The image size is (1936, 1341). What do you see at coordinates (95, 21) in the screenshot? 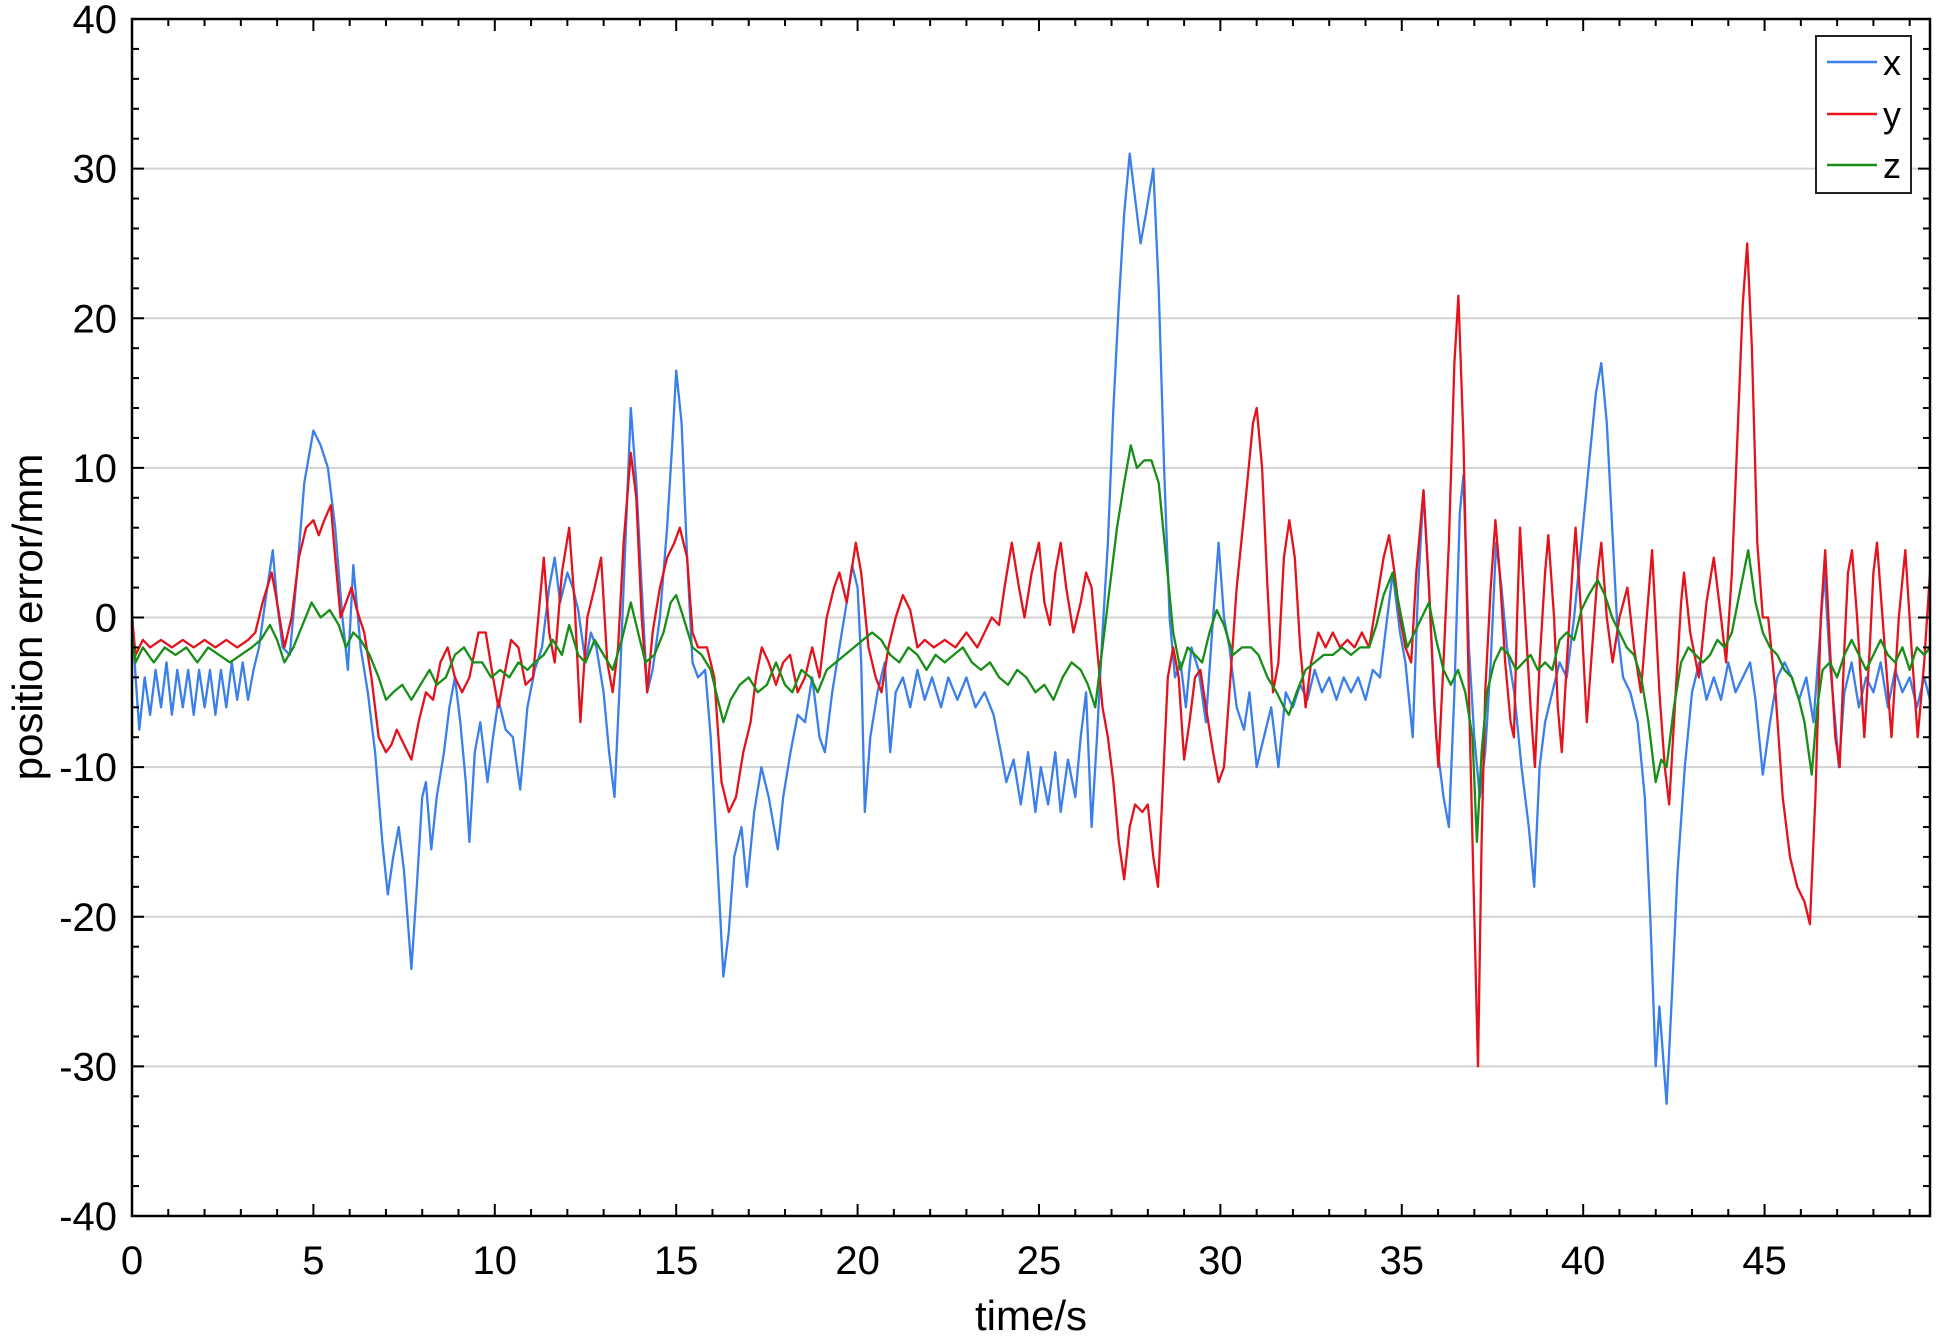
I see `y-tick-label: 40` at bounding box center [95, 21].